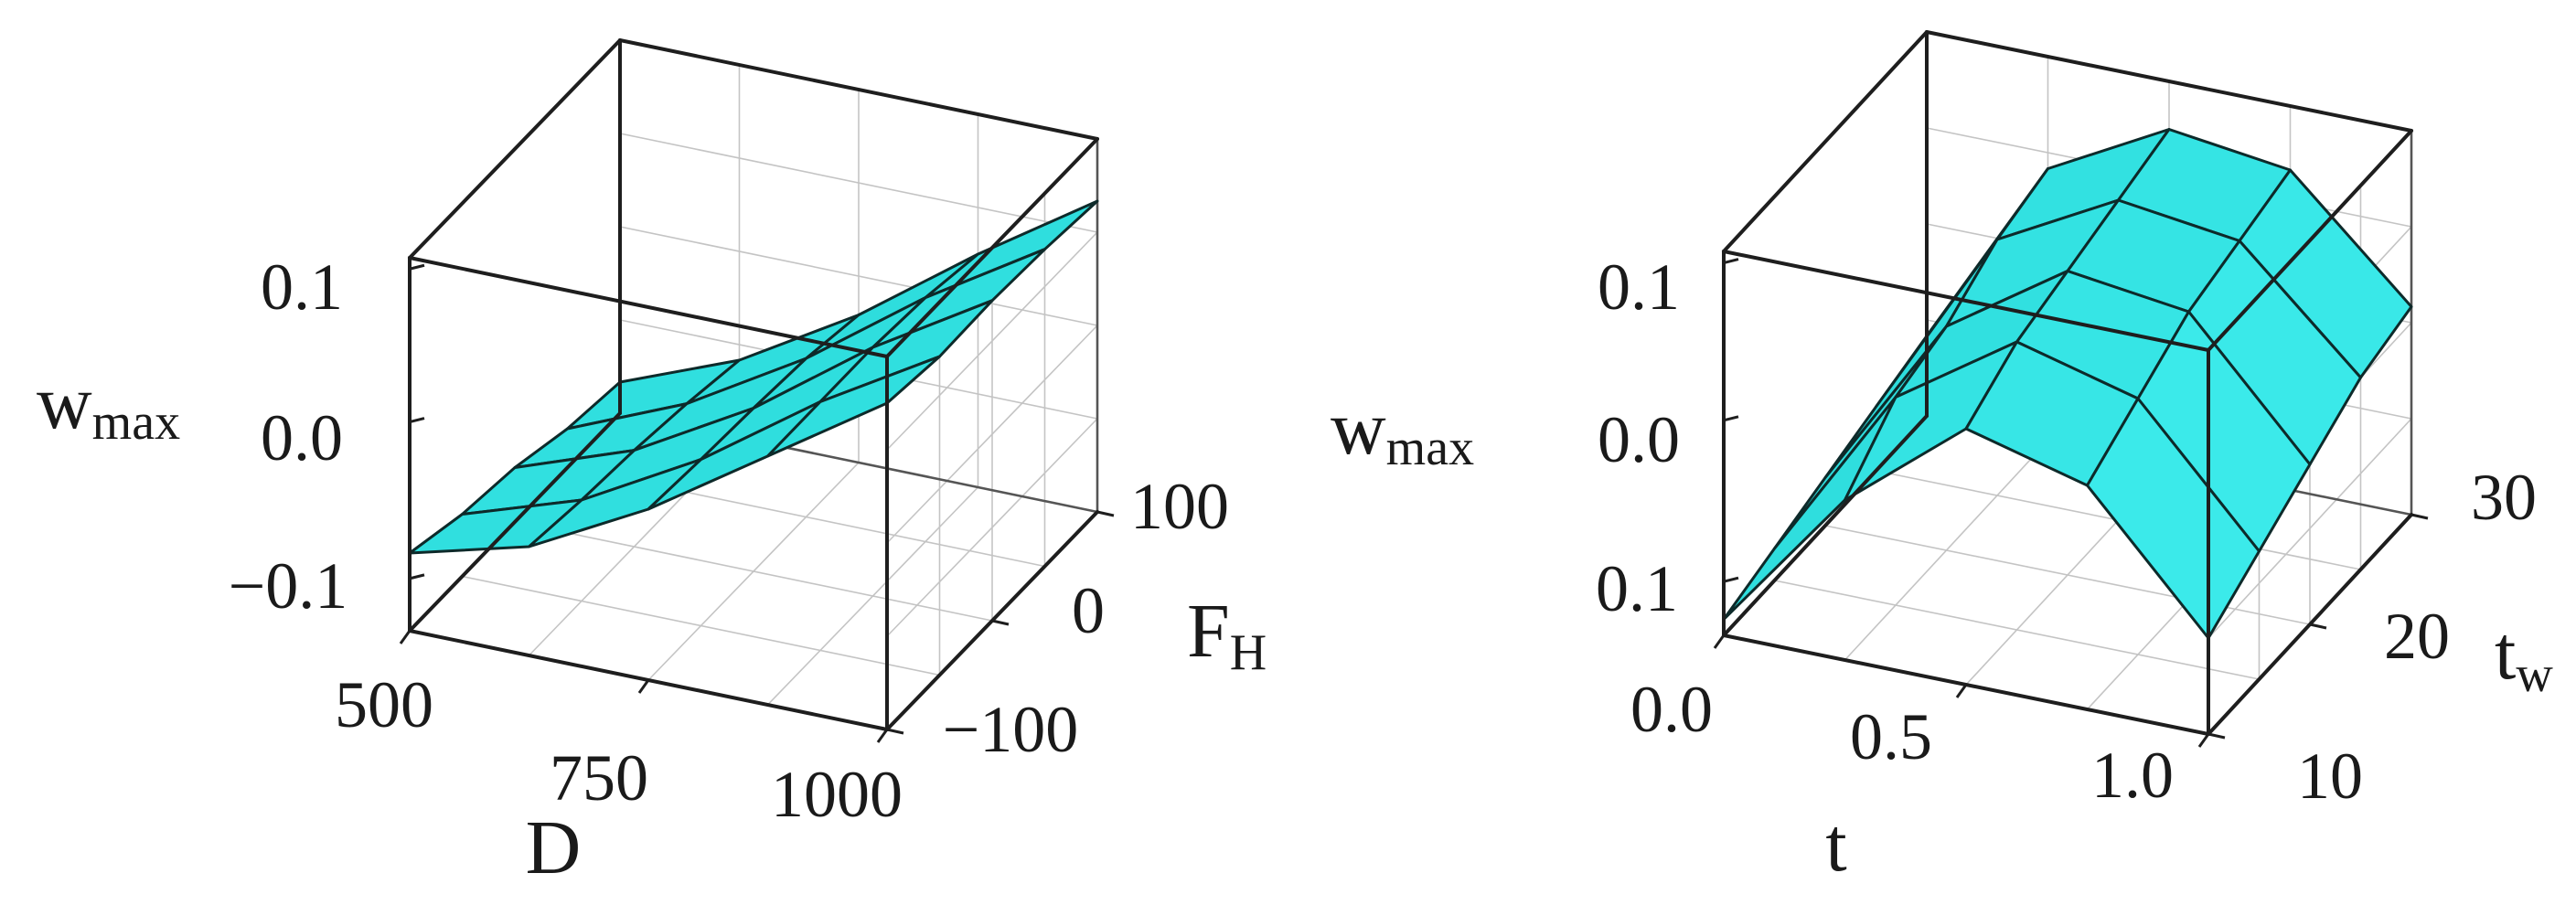 The height and width of the screenshot is (905, 2576). I want to click on y-tick-label: 30, so click(2504, 498).